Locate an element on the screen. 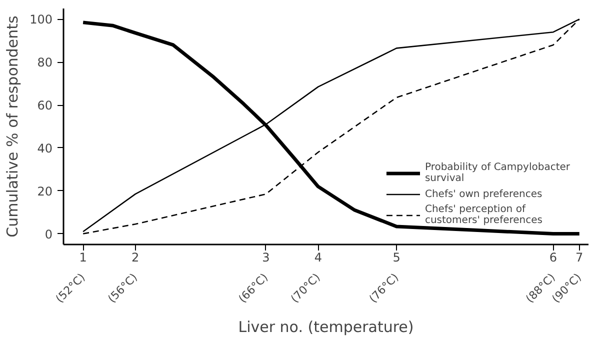 This screenshot has height=338, width=600. y-tick-label: 80 is located at coordinates (45, 63).